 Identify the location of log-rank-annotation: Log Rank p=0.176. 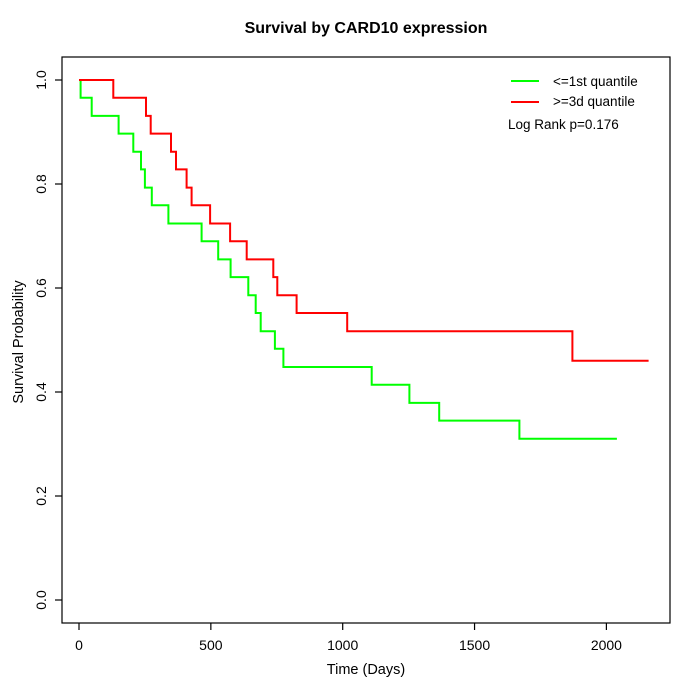
(563, 124).